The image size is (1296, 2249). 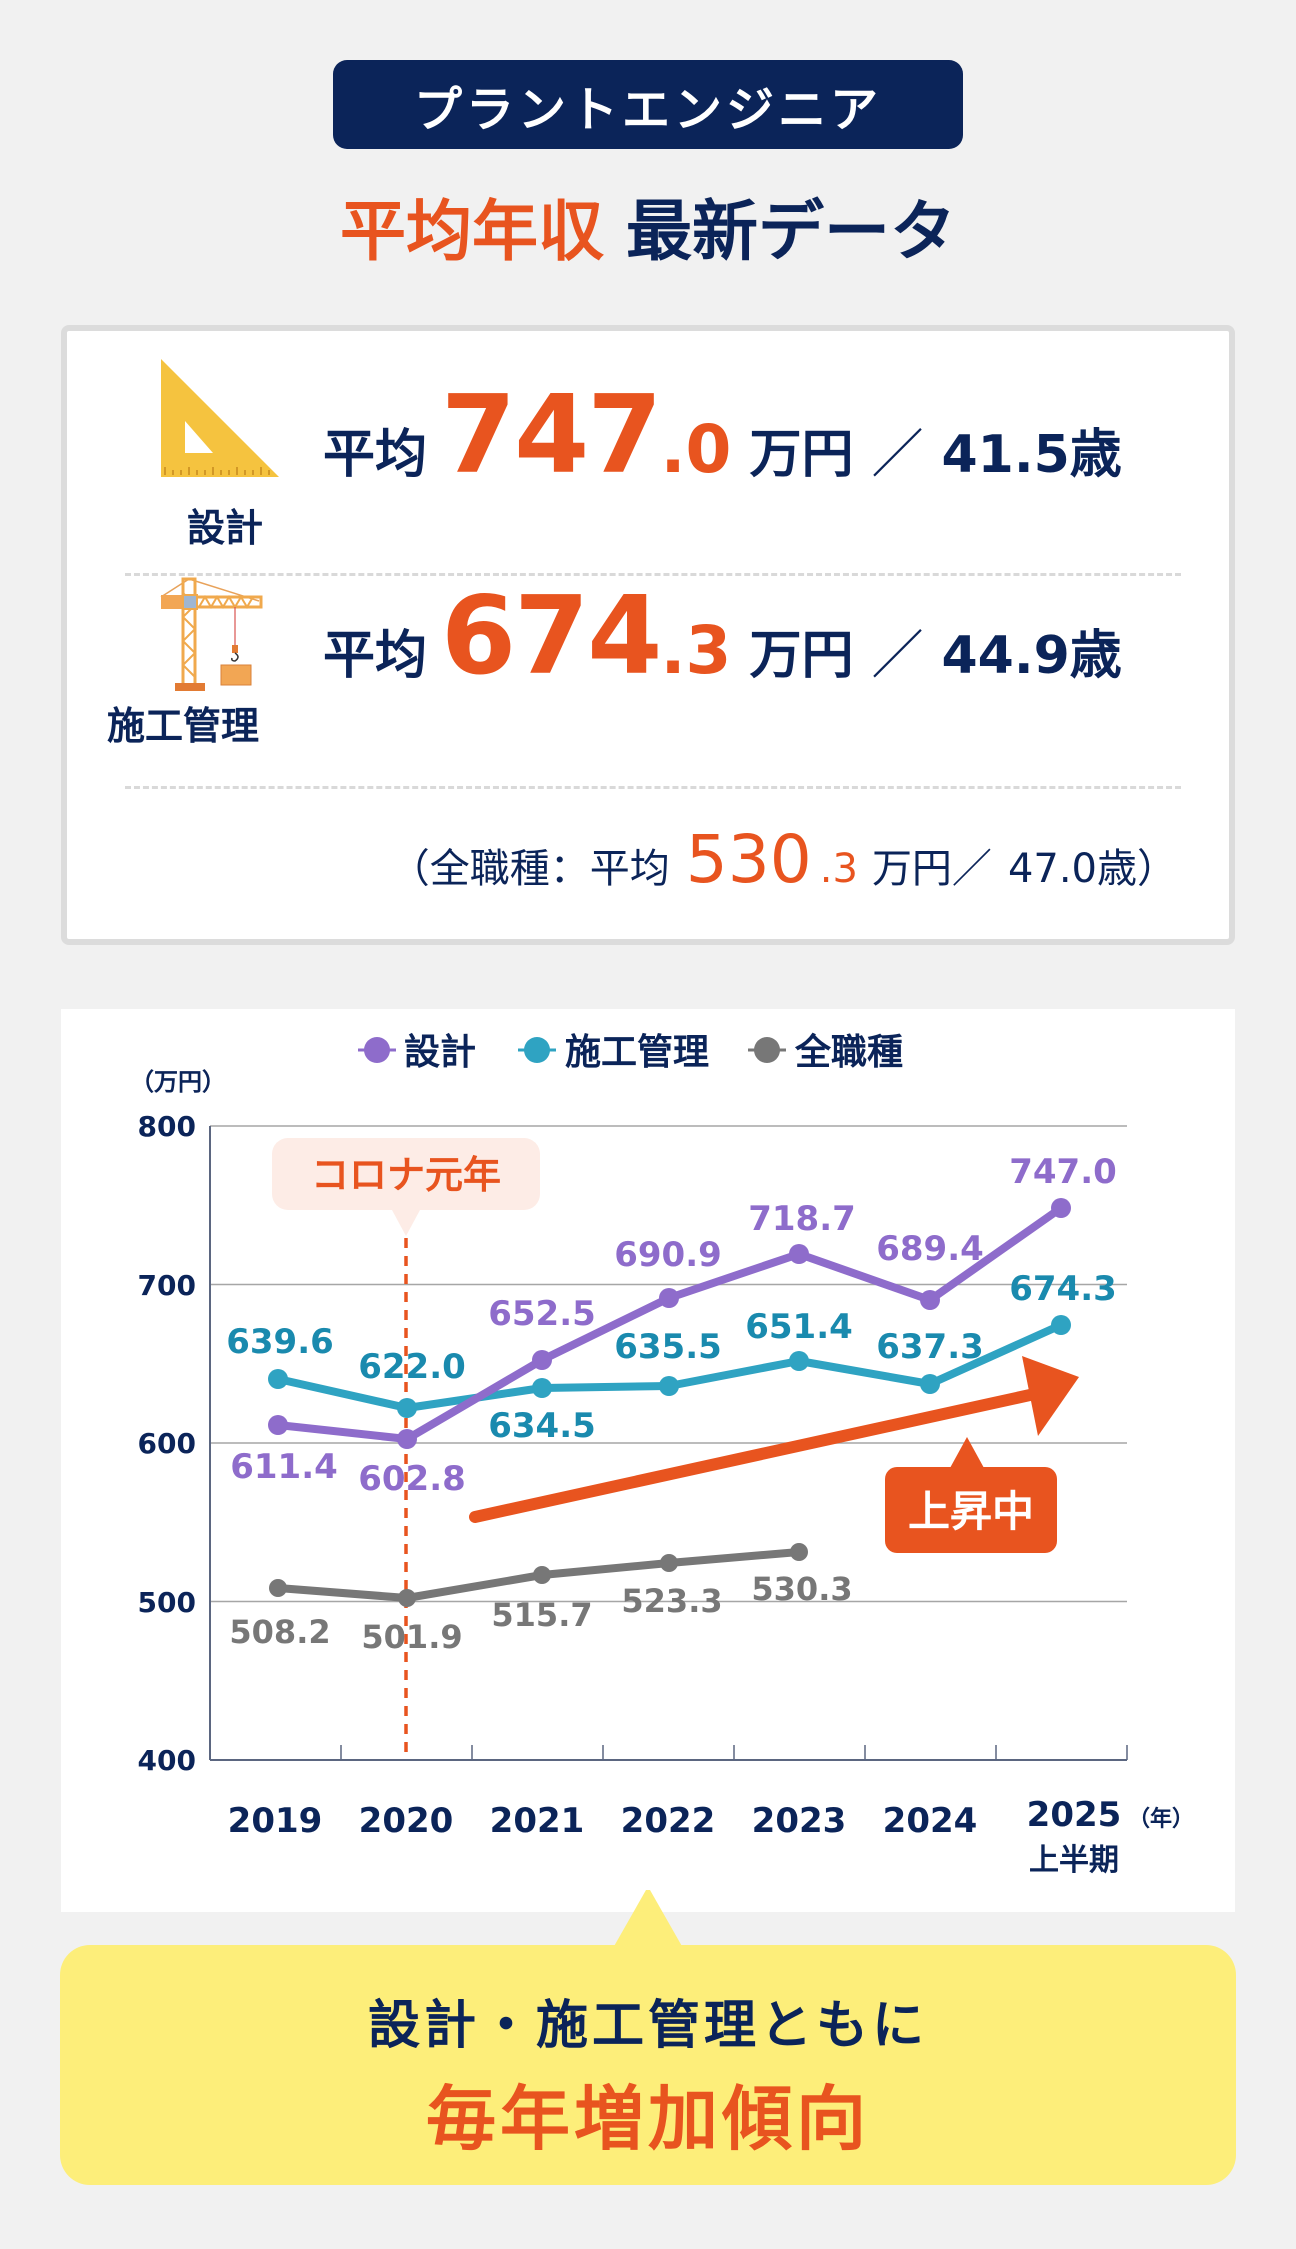 I want to click on svg-text: 515.7, so click(x=541, y=1615).